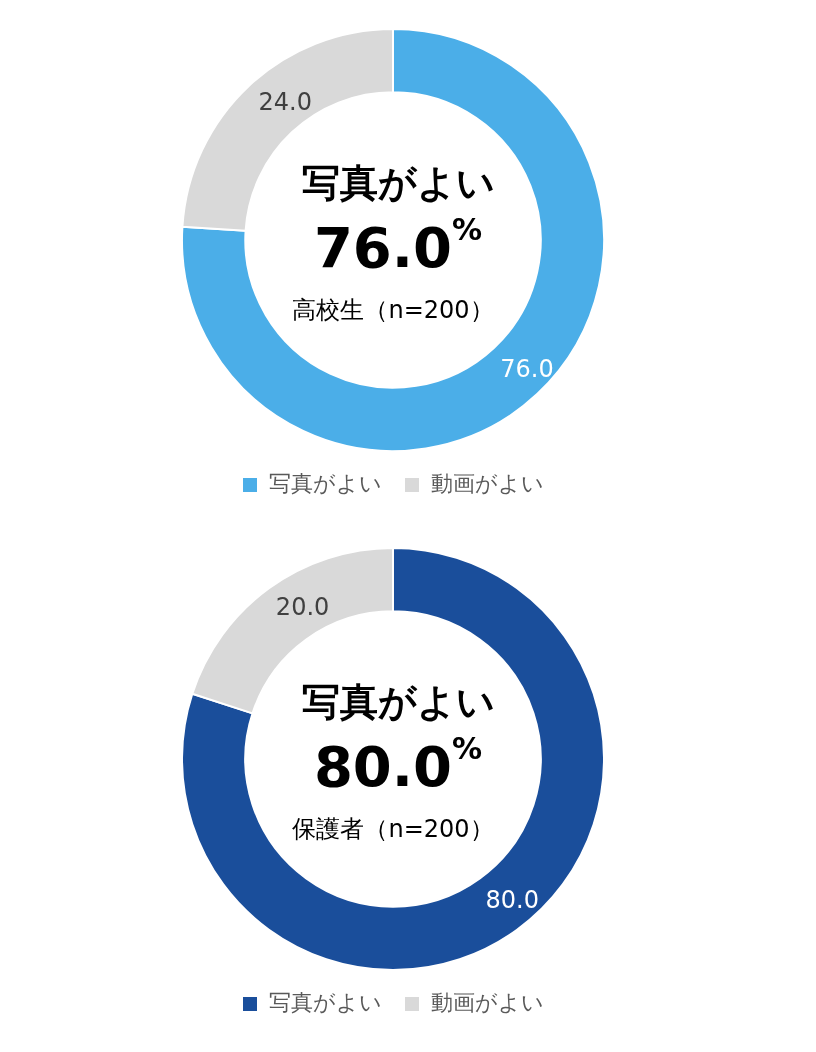 The image size is (816, 1052). I want to click on text: 保護者（n=200）, so click(393, 829).